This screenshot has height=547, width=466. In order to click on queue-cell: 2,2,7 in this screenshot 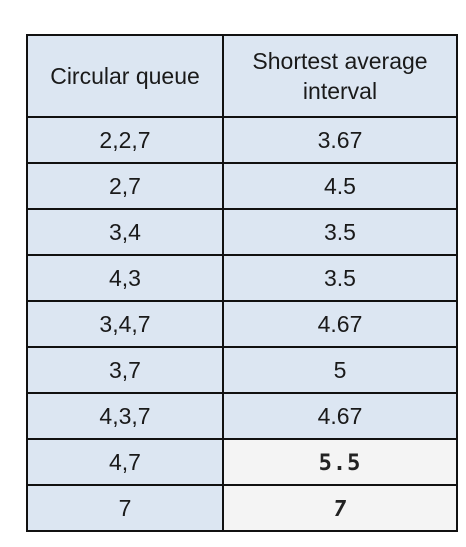, I will do `click(125, 140)`.